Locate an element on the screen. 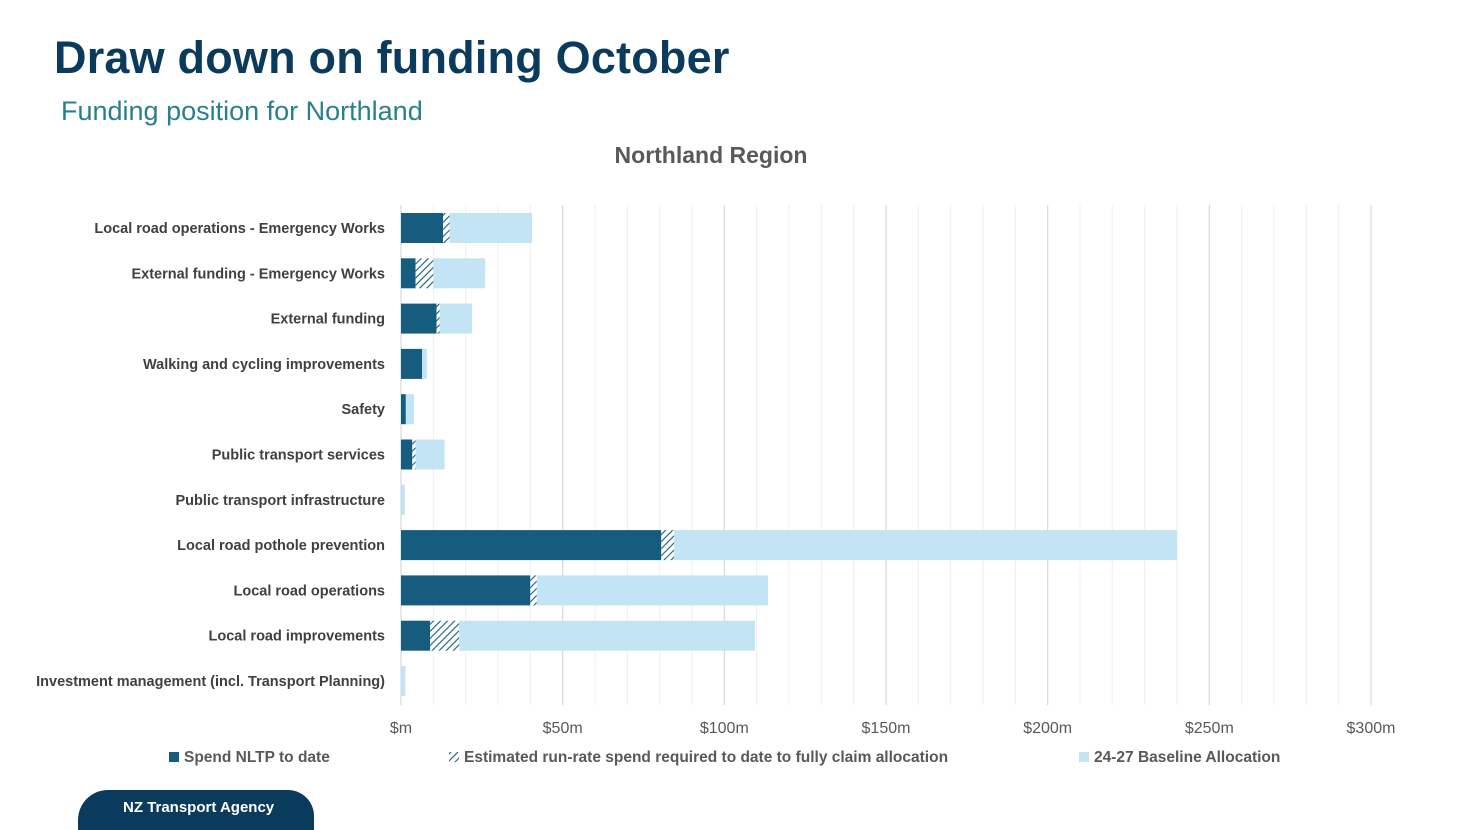 This screenshot has width=1460, height=830. category-label: Public transport infrastructure is located at coordinates (280, 501).